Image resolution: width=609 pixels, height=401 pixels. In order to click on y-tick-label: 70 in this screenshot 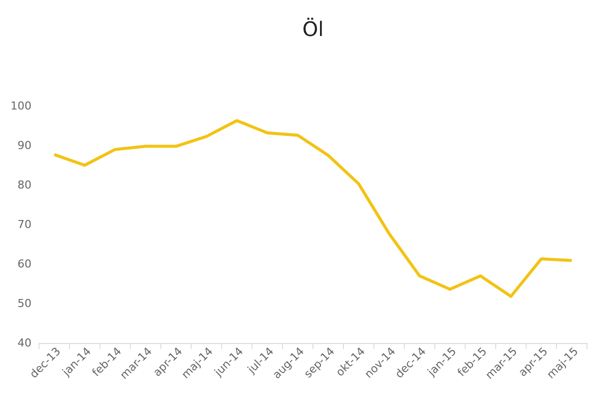, I will do `click(25, 224)`.